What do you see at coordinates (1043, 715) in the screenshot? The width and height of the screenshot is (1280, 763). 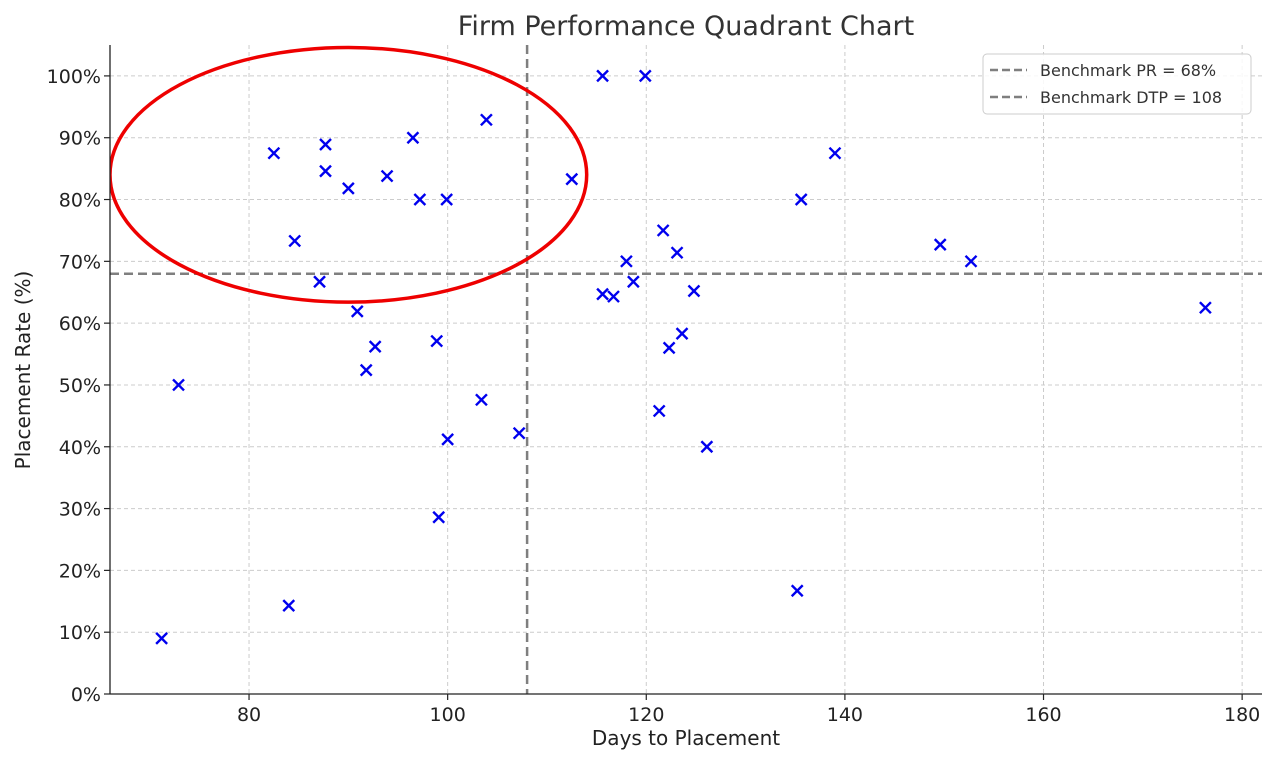 I see `x-tick-label: 160` at bounding box center [1043, 715].